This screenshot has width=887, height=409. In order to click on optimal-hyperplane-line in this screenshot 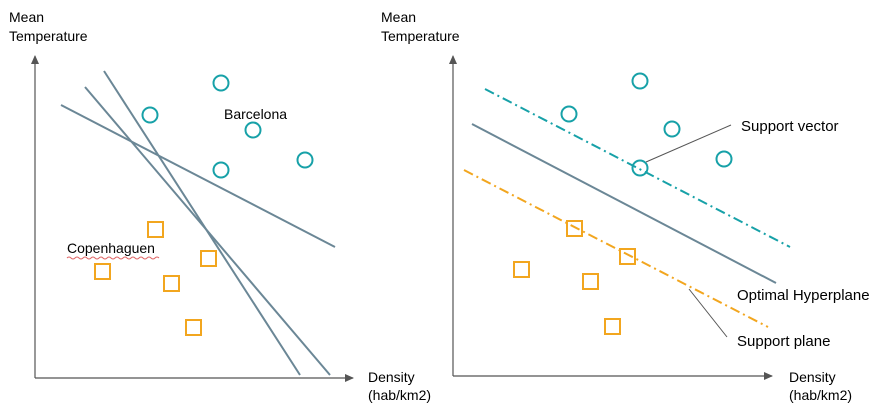, I will do `click(624, 203)`.